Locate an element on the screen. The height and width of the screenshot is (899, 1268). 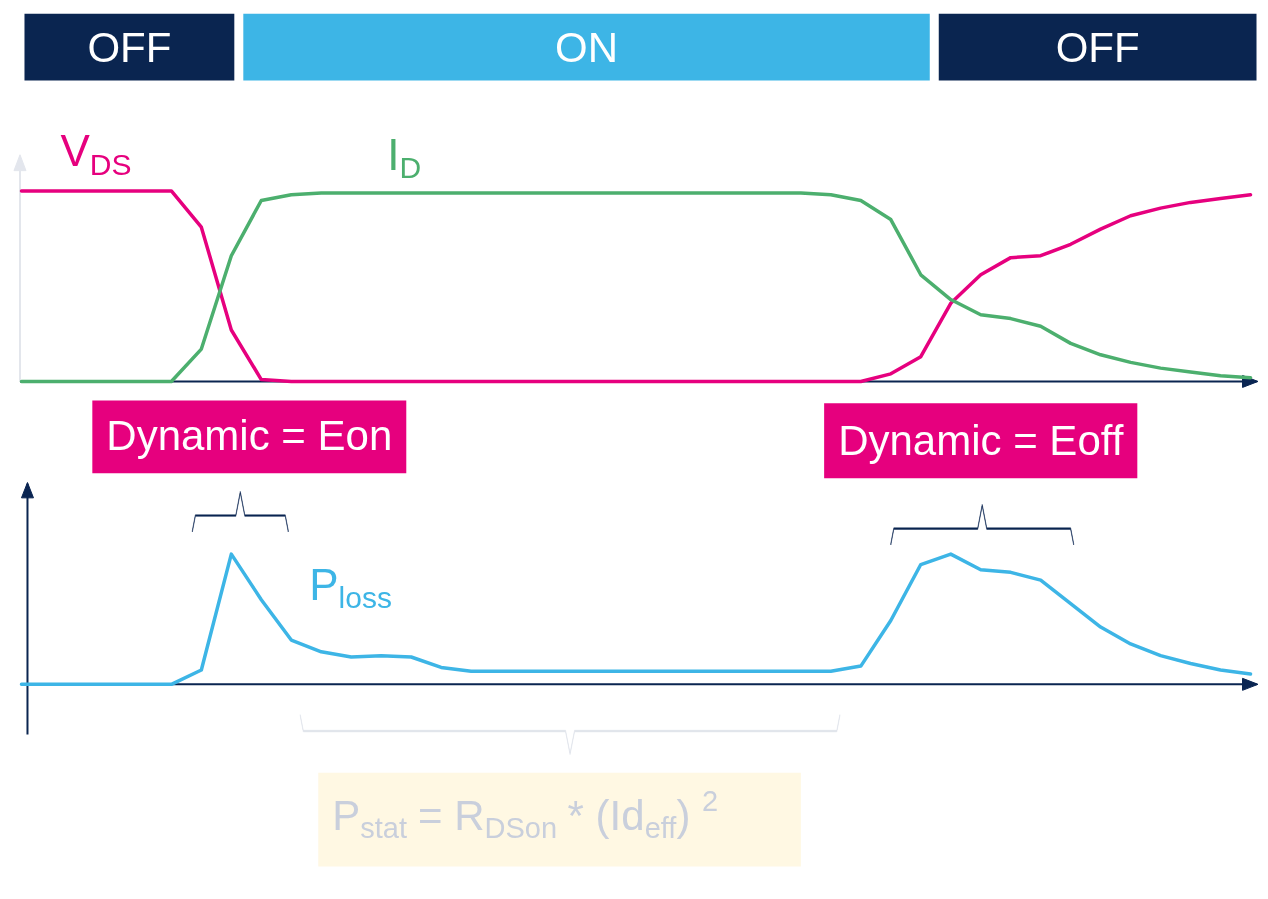
text: Dynamic = Eoff is located at coordinates (981, 441).